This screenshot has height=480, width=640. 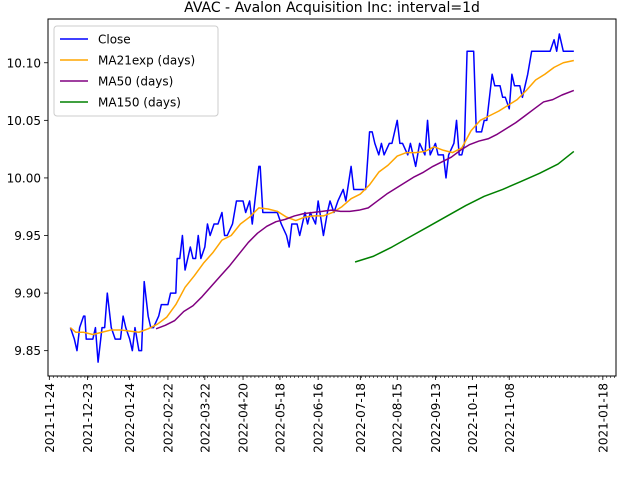 What do you see at coordinates (27, 236) in the screenshot?
I see `y-tick-label: 9.95` at bounding box center [27, 236].